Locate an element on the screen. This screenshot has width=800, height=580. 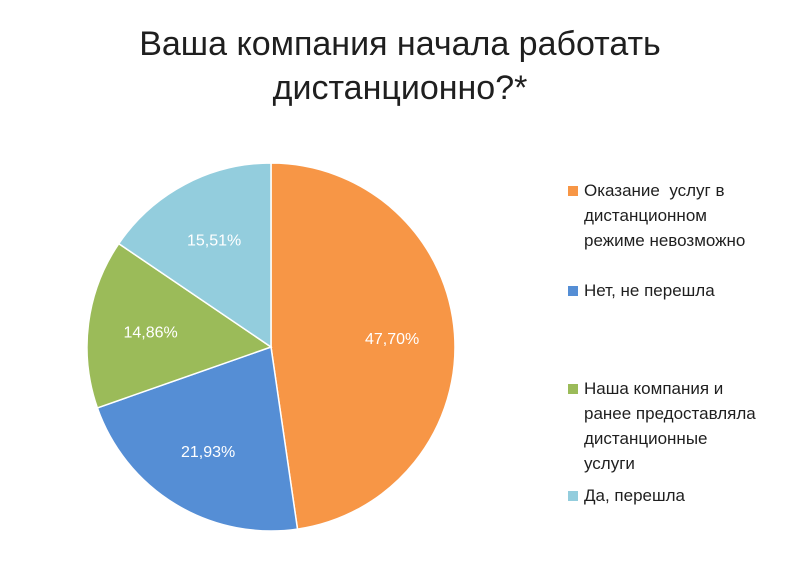
slice-no-remote-possible is located at coordinates (363, 346).